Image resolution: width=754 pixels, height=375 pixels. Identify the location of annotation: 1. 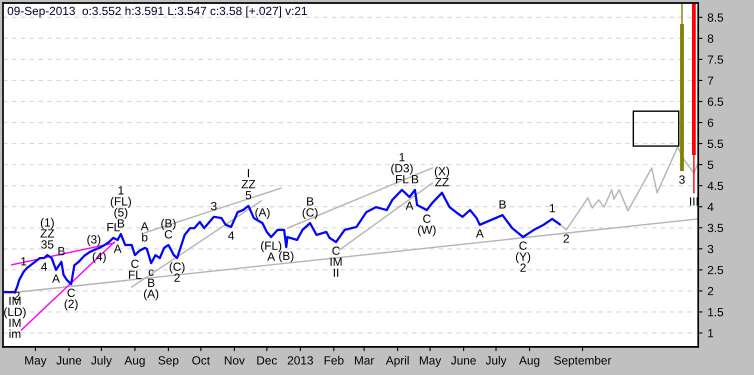
(552, 208).